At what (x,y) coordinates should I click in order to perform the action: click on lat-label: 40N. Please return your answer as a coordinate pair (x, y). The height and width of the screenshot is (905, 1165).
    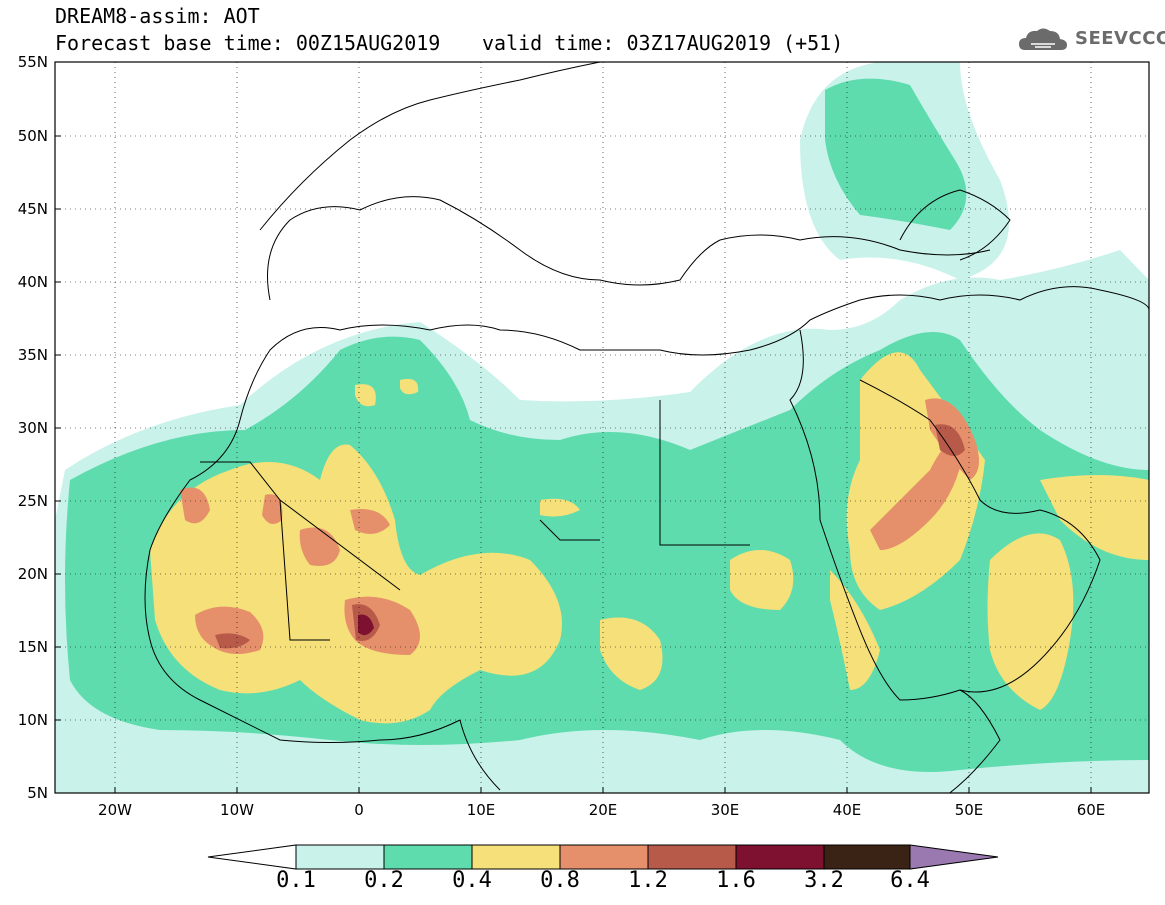
    Looking at the image, I should click on (32, 282).